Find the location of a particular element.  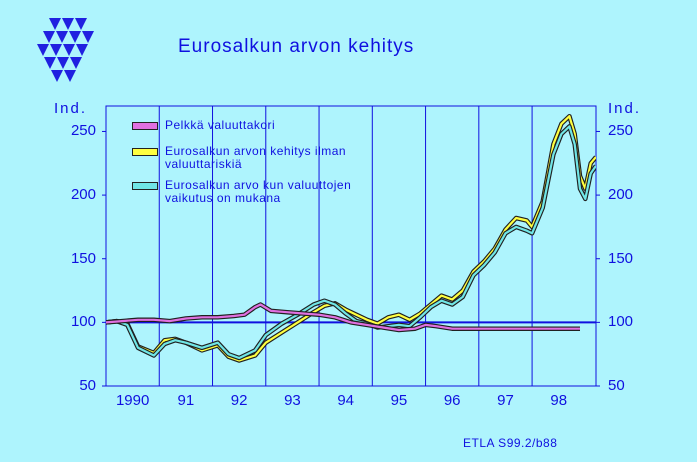

x-tick-label: 97 is located at coordinates (505, 400).